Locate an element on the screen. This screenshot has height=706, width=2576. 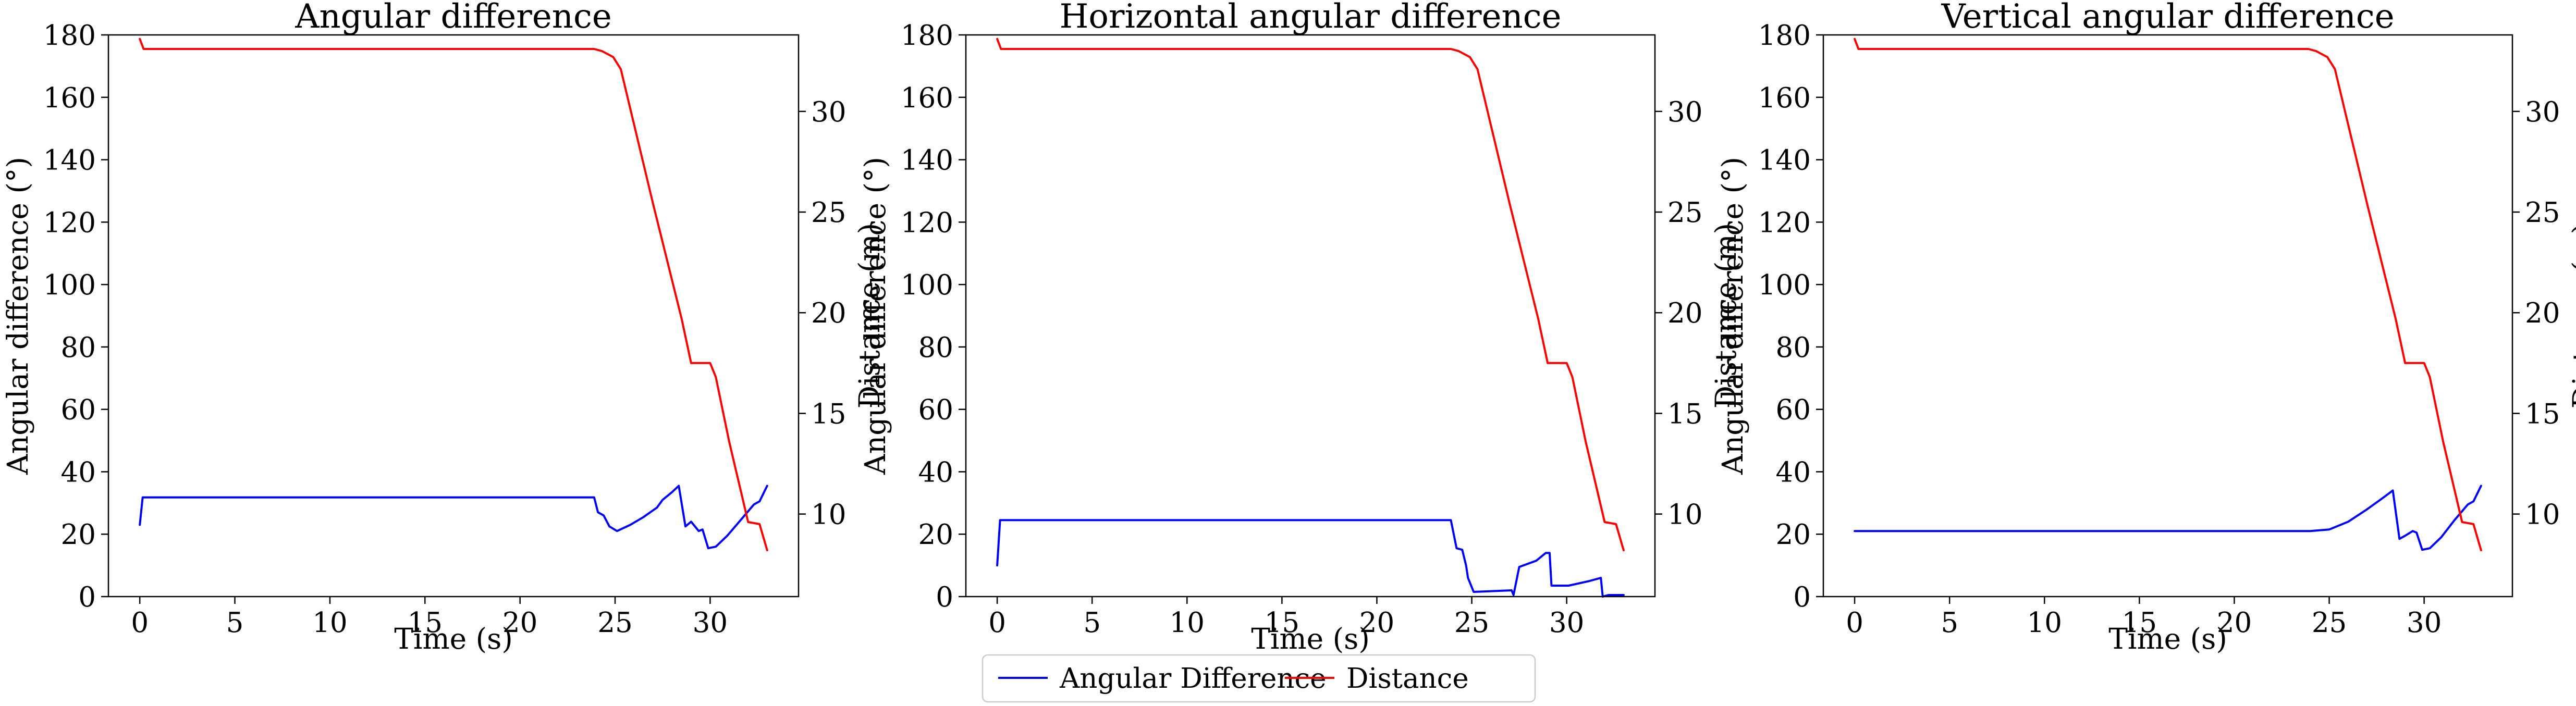
chart-title: Angular difference is located at coordinates (453, 18).